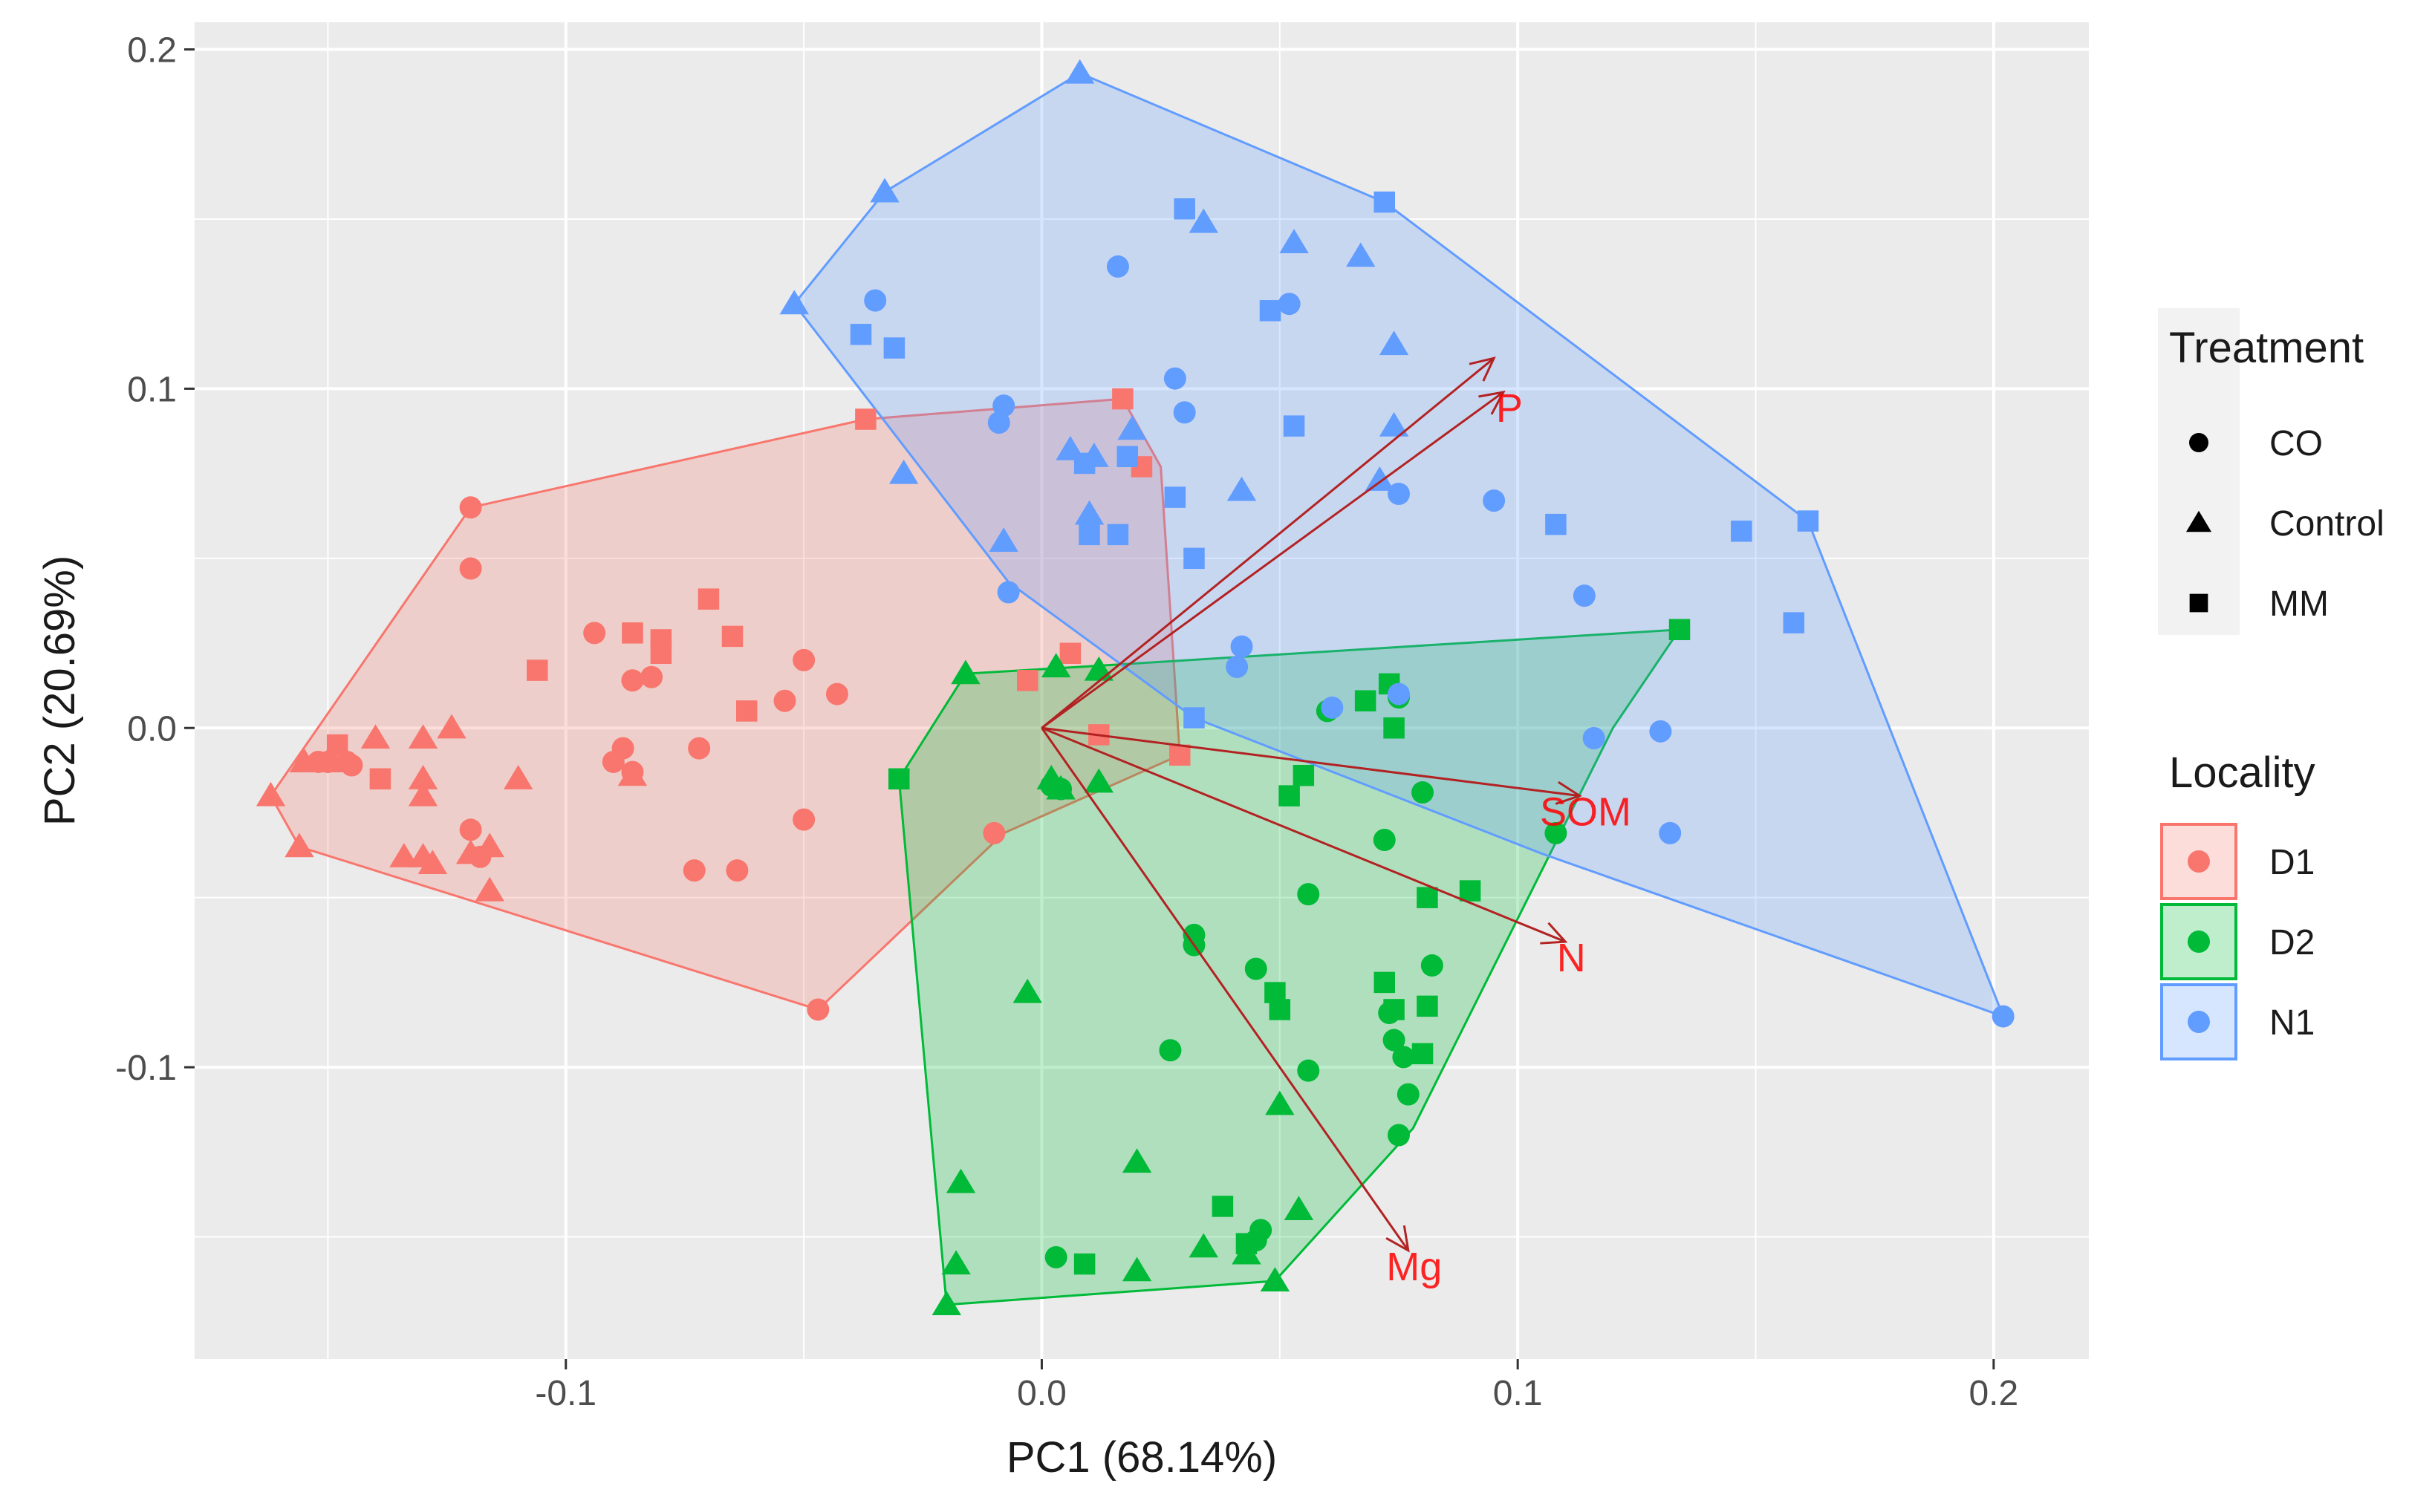 Image resolution: width=2435 pixels, height=1512 pixels. What do you see at coordinates (2292, 942) in the screenshot?
I see `legend-label-d2: D2` at bounding box center [2292, 942].